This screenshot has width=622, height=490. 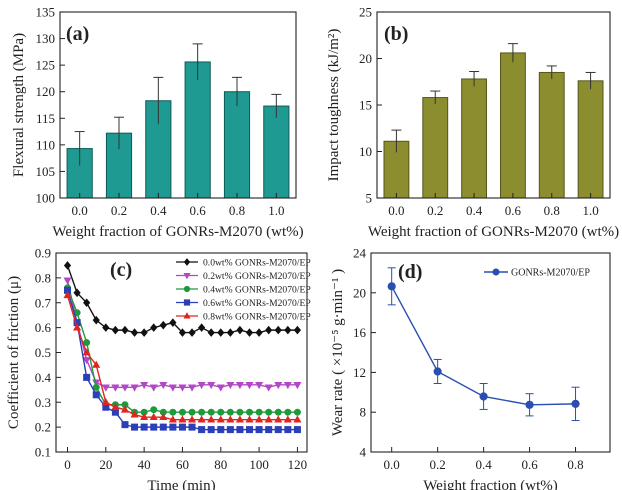 What do you see at coordinates (363, 412) in the screenshot?
I see `y-tick-label: 8` at bounding box center [363, 412].